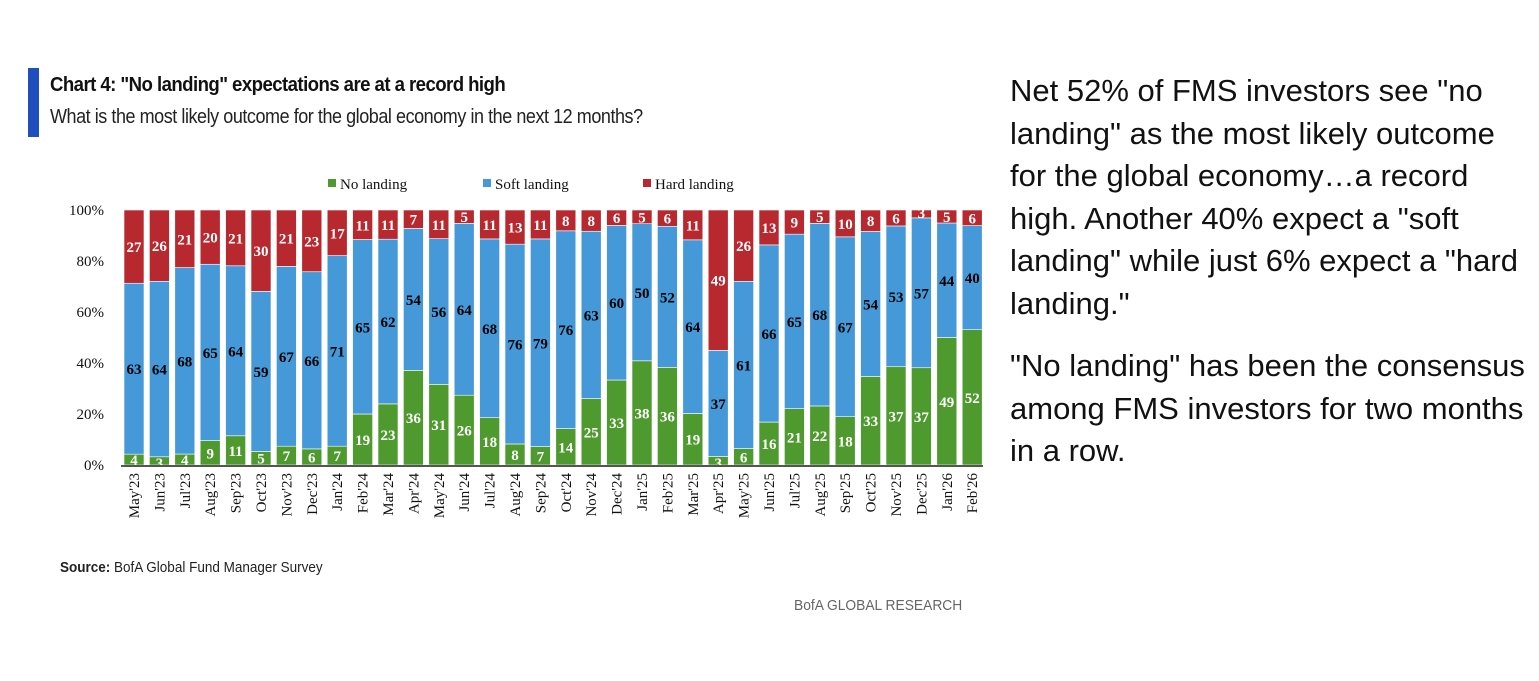 Image resolution: width=1539 pixels, height=681 pixels. Describe the element at coordinates (287, 358) in the screenshot. I see `data-label: 67` at that location.